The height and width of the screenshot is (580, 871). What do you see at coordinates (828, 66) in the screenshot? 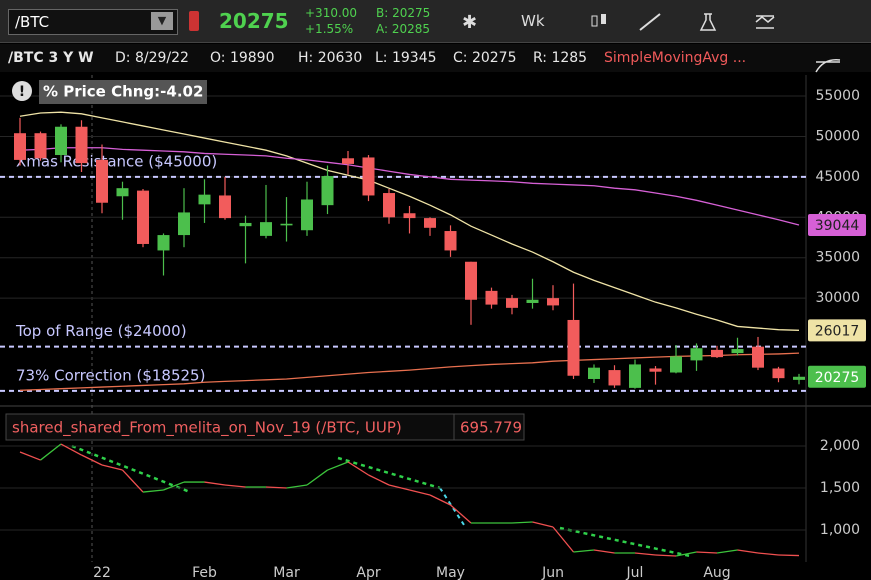
I see `chart-menu-icon` at bounding box center [828, 66].